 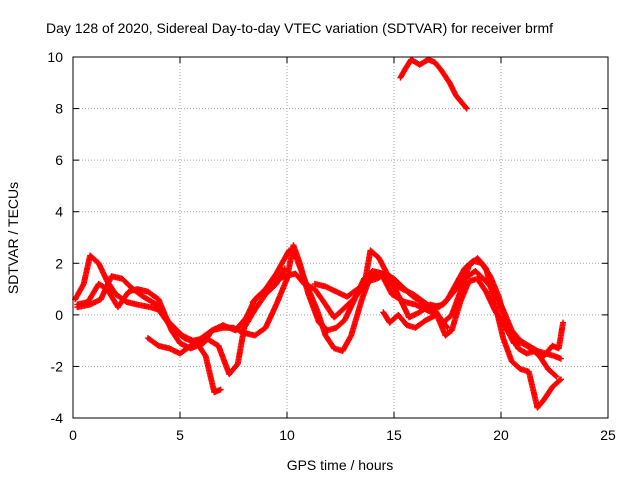 What do you see at coordinates (57, 366) in the screenshot?
I see `y-tick-label: -2` at bounding box center [57, 366].